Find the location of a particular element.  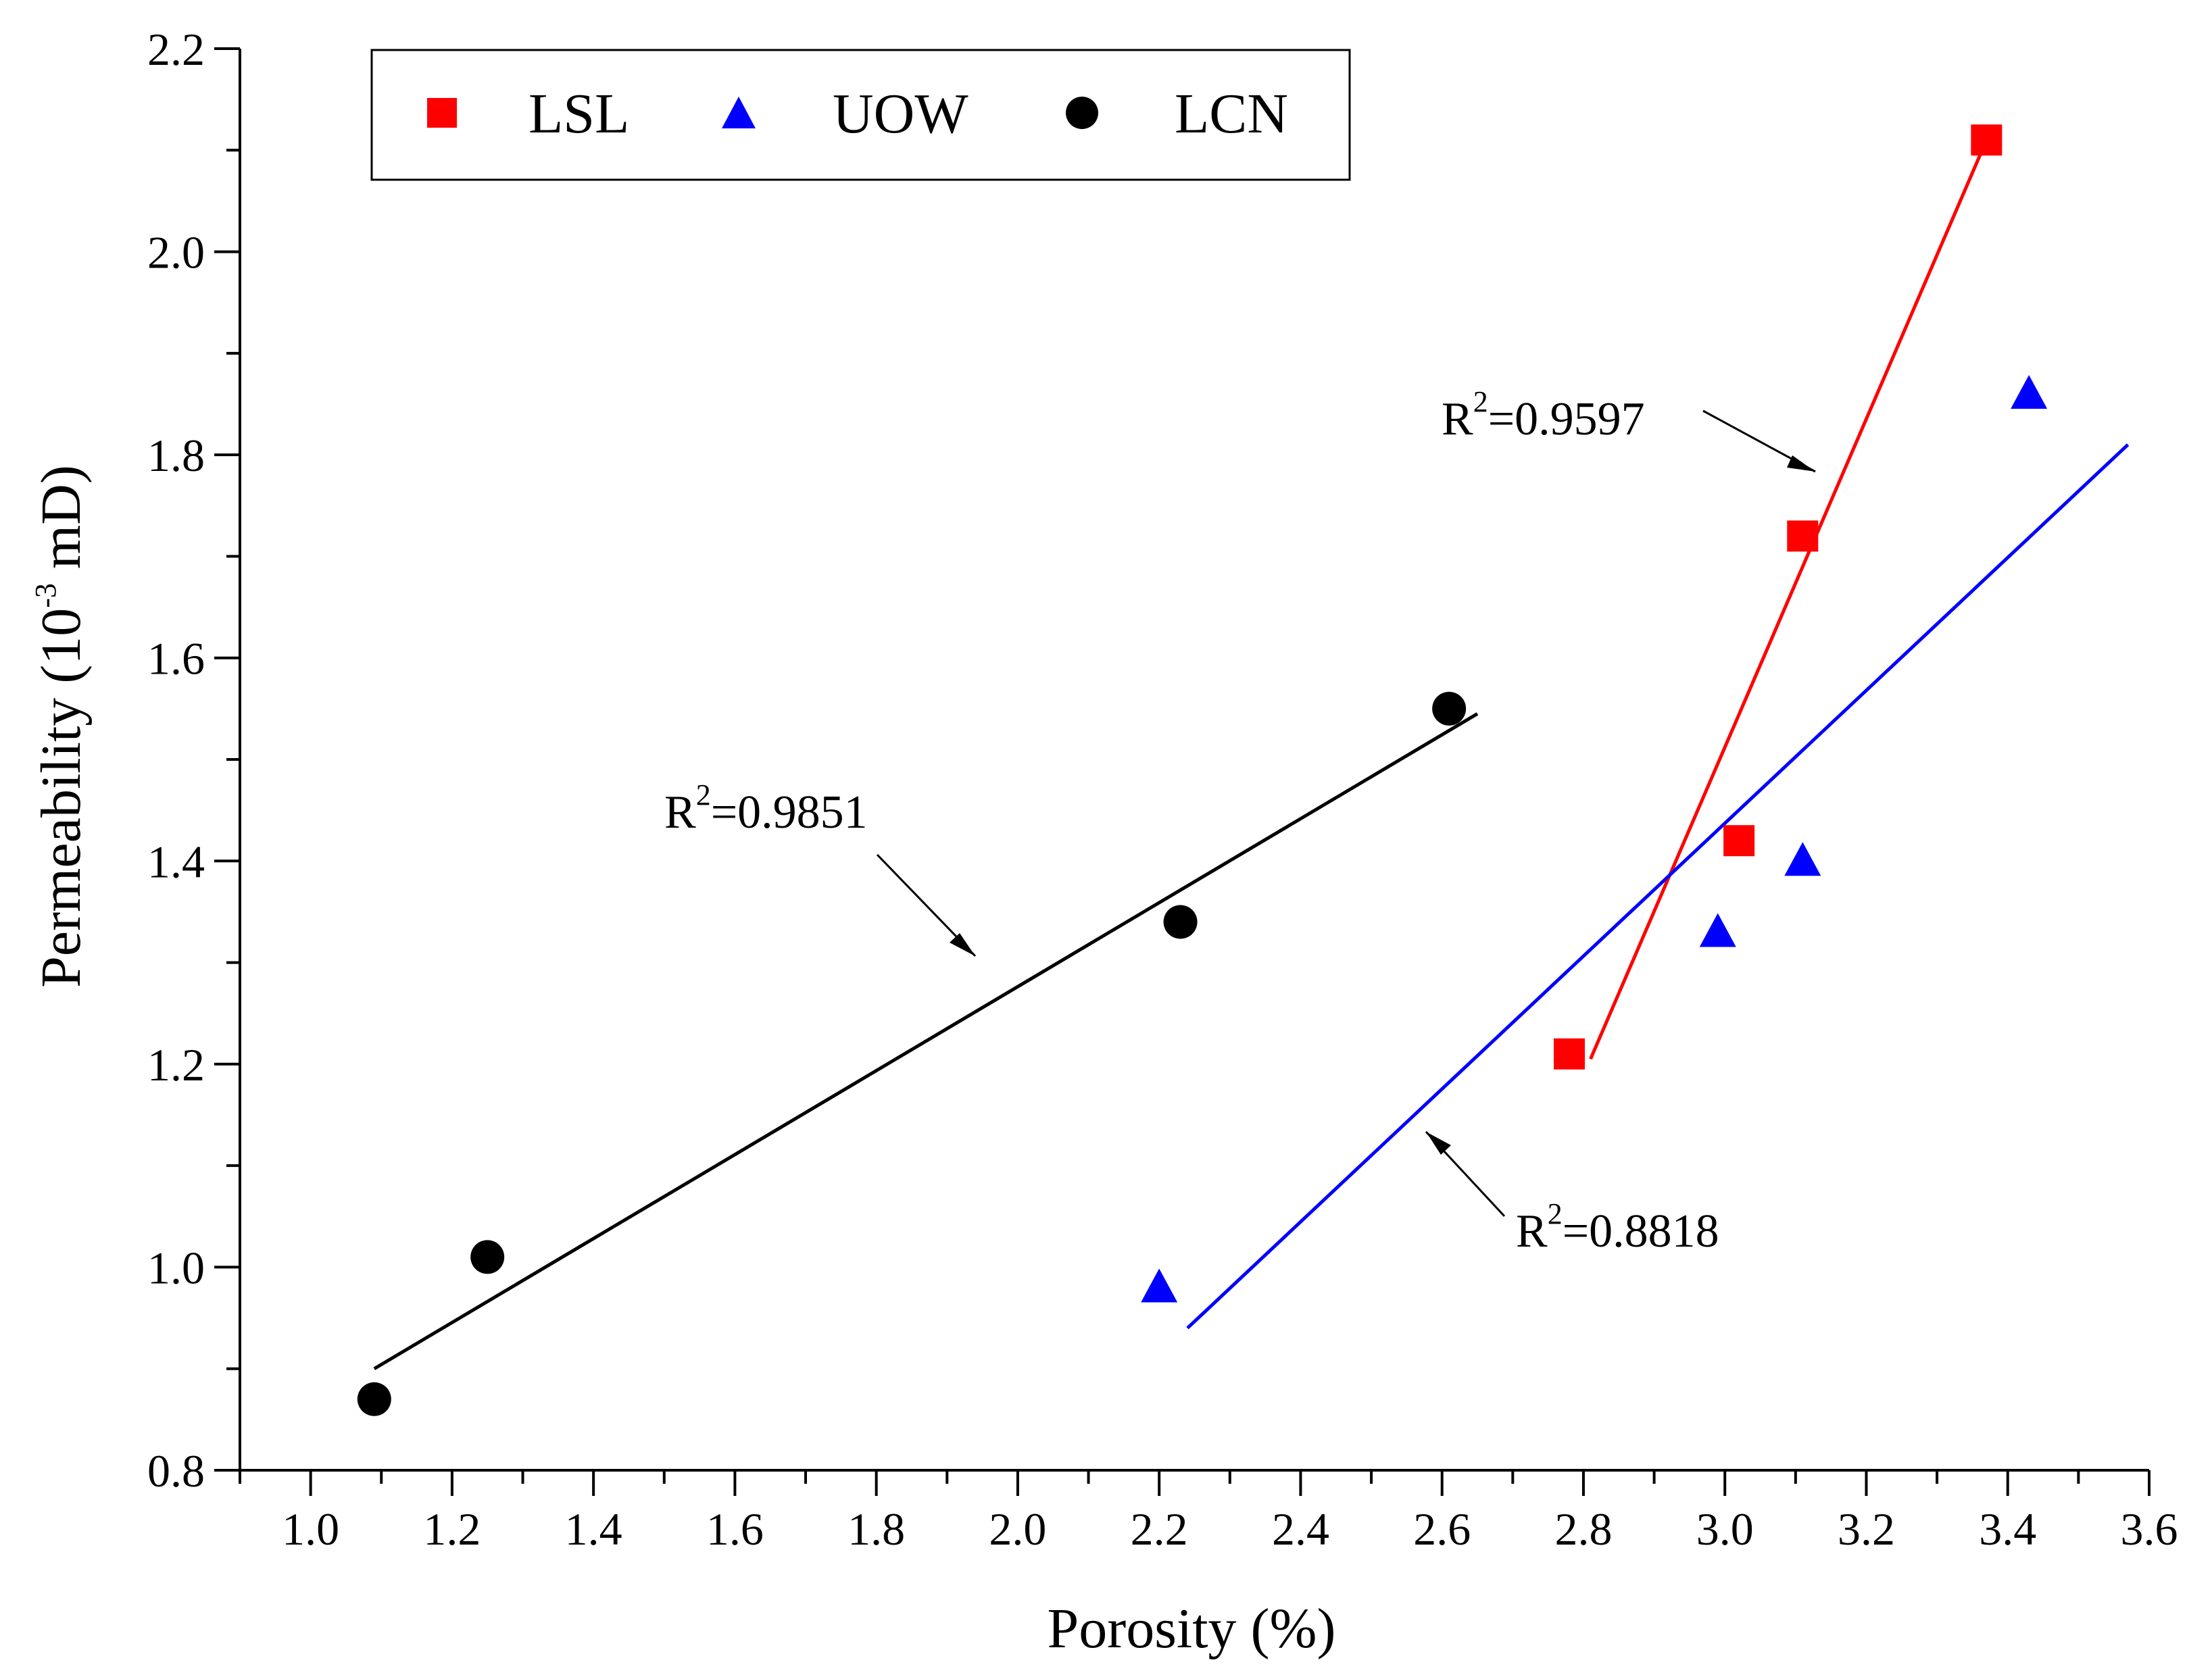

x-tick-label: 1.8 is located at coordinates (876, 1529).